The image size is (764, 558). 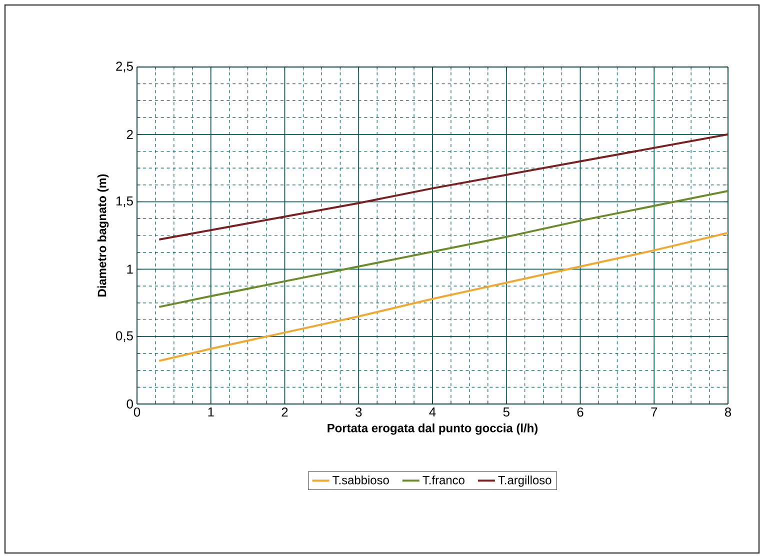 What do you see at coordinates (103, 235) in the screenshot?
I see `y-axis-title: Diametro bagnato (m)` at bounding box center [103, 235].